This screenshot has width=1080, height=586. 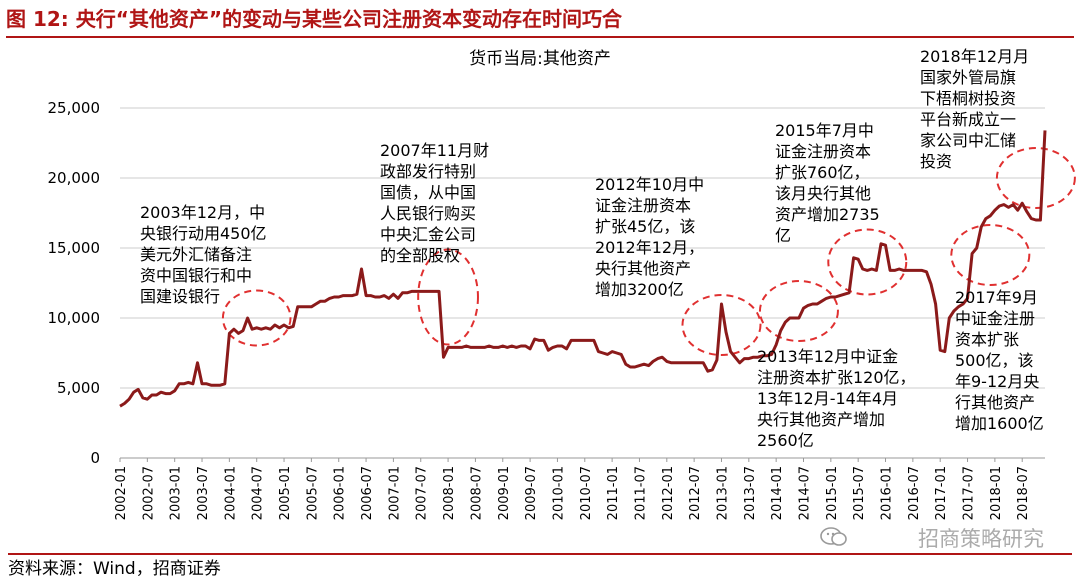 I want to click on annotation-line: 增加3200亿, so click(x=639, y=289).